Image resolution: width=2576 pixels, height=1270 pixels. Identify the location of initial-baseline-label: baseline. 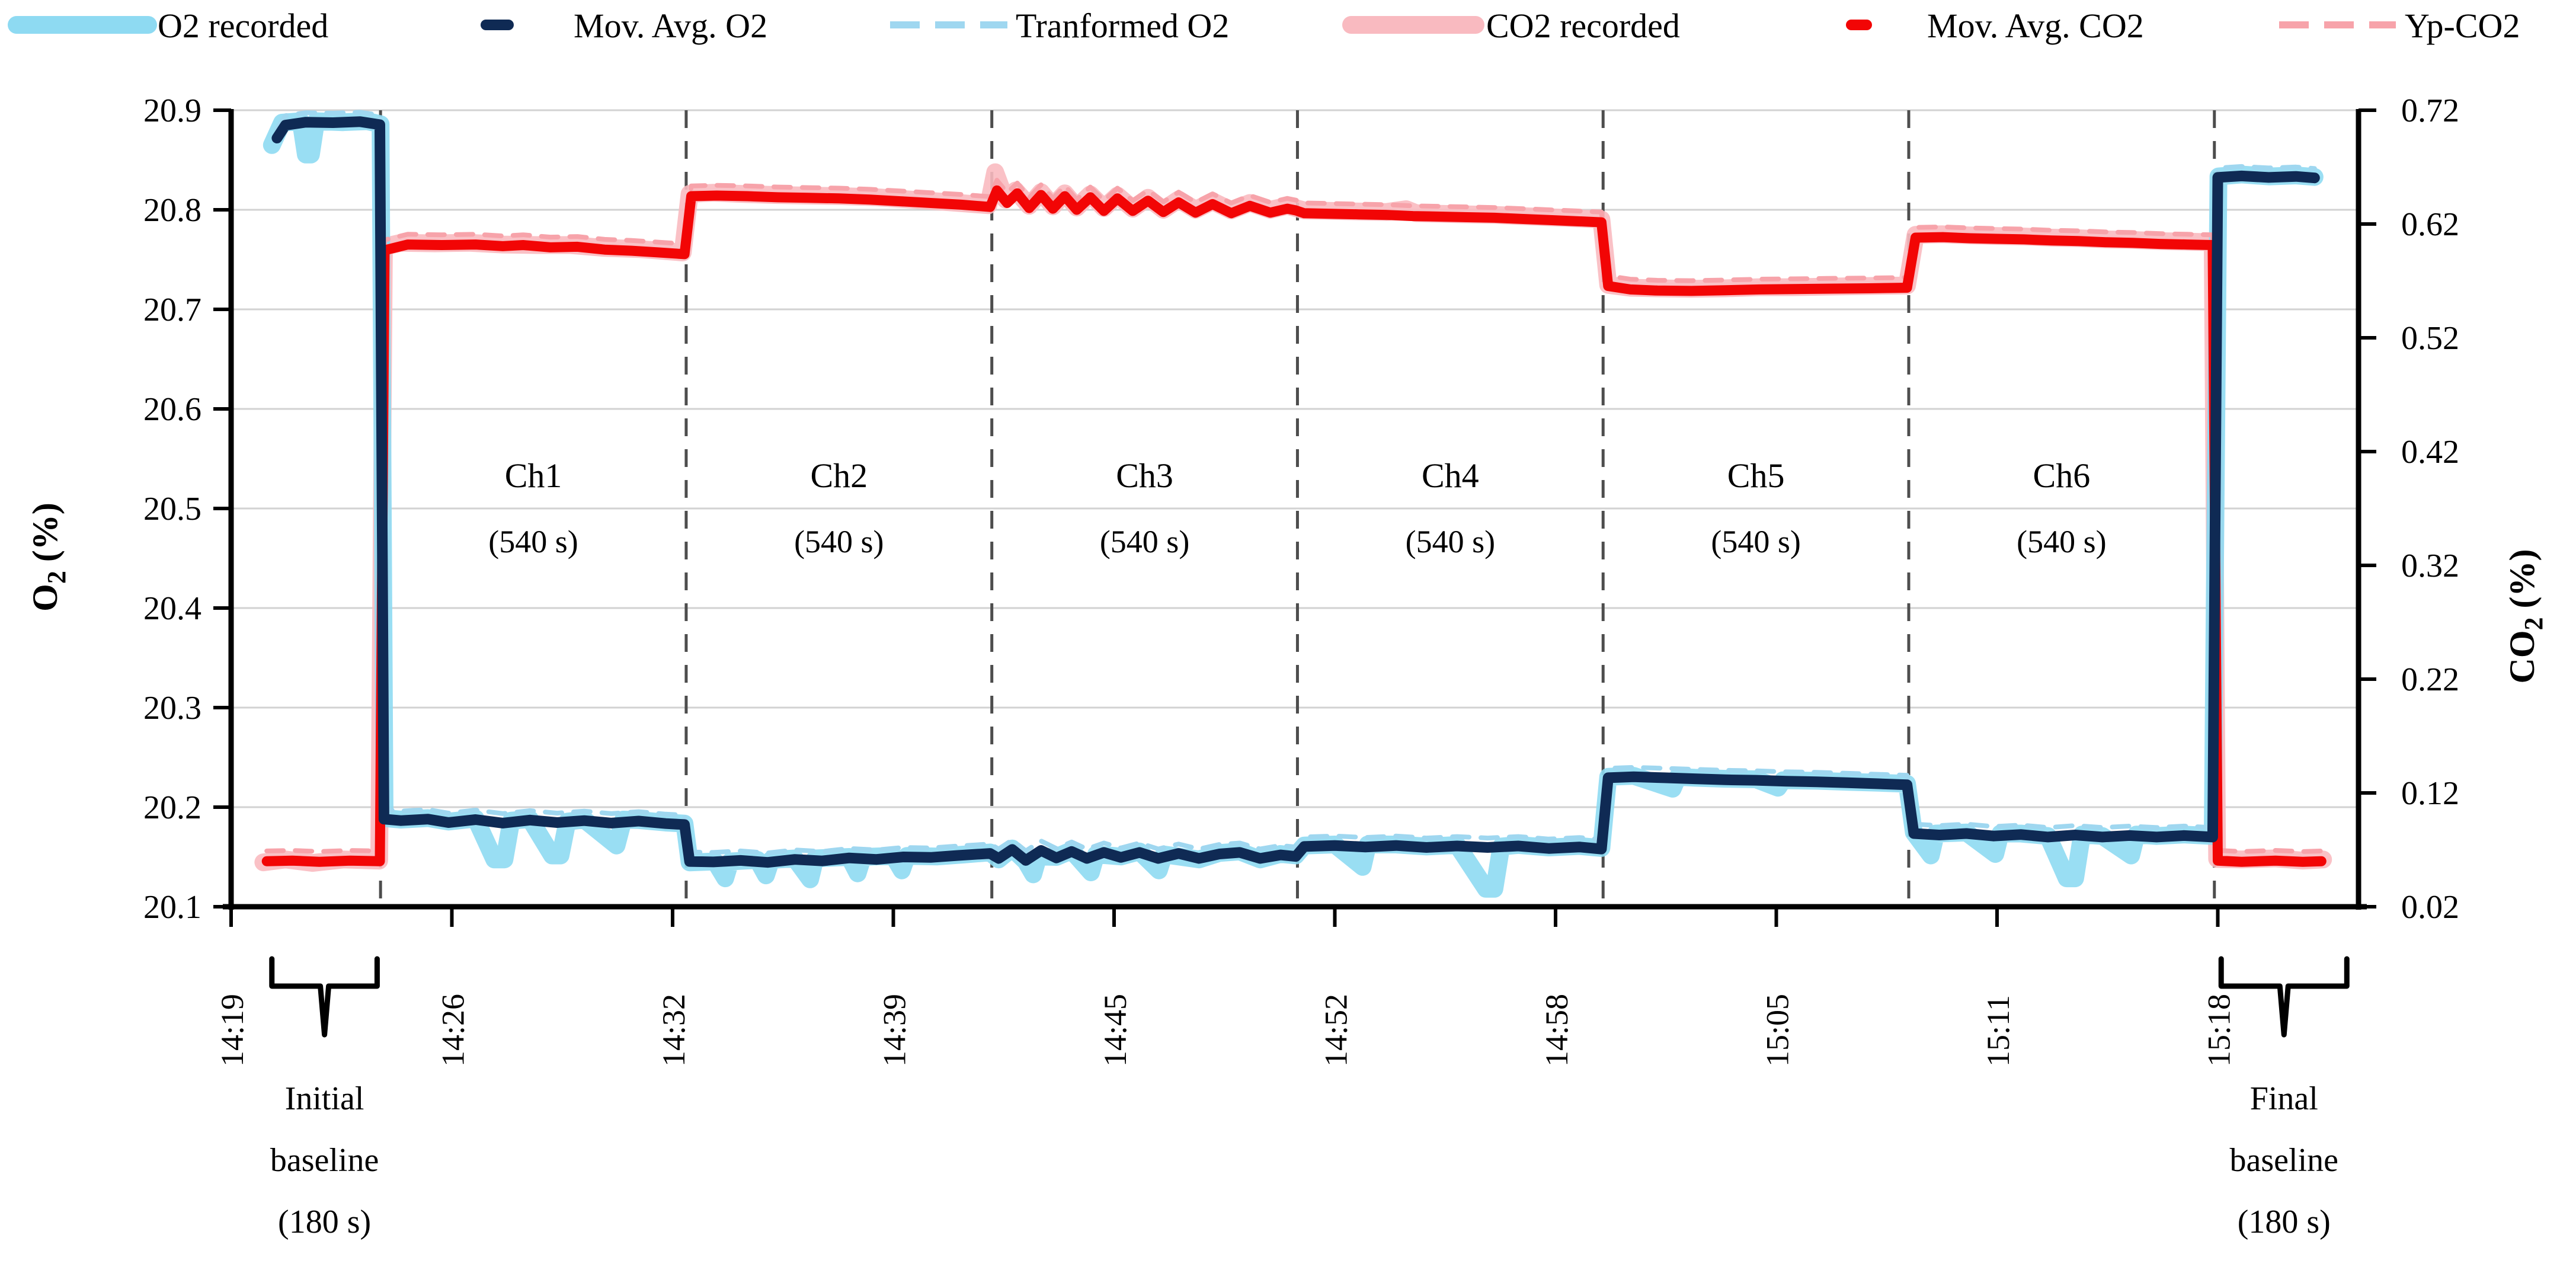
(324, 1160).